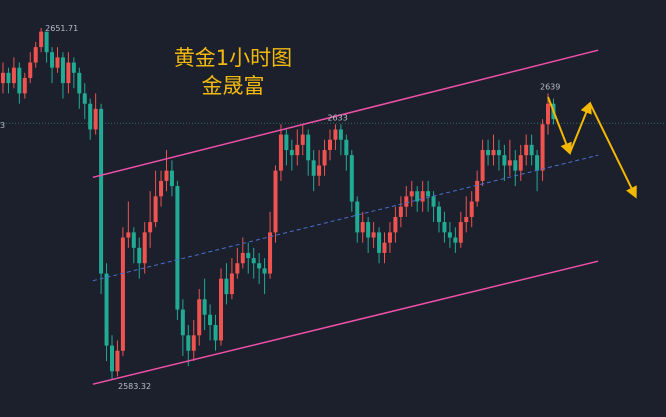 This screenshot has height=417, width=666. Describe the element at coordinates (2, 125) in the screenshot. I see `price-axis-label: 3` at that location.